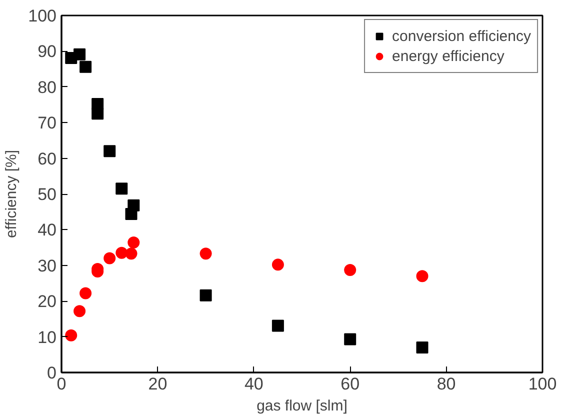 This screenshot has width=567, height=417. I want to click on y-tick-label: 100, so click(42, 16).